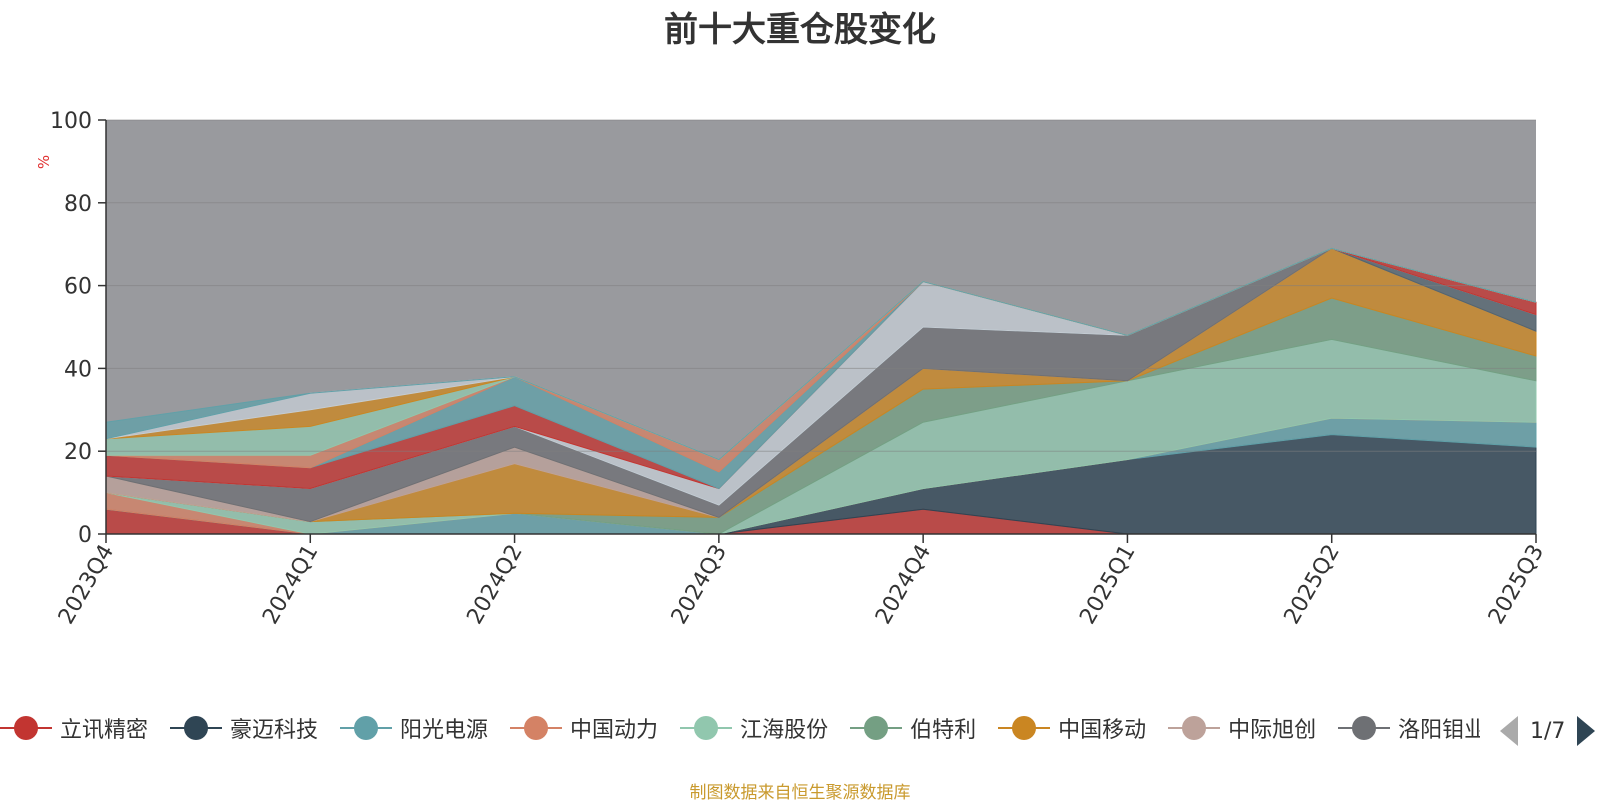 Image resolution: width=1600 pixels, height=803 pixels. What do you see at coordinates (494, 585) in the screenshot?
I see `x-tick-label: 2024Q2` at bounding box center [494, 585].